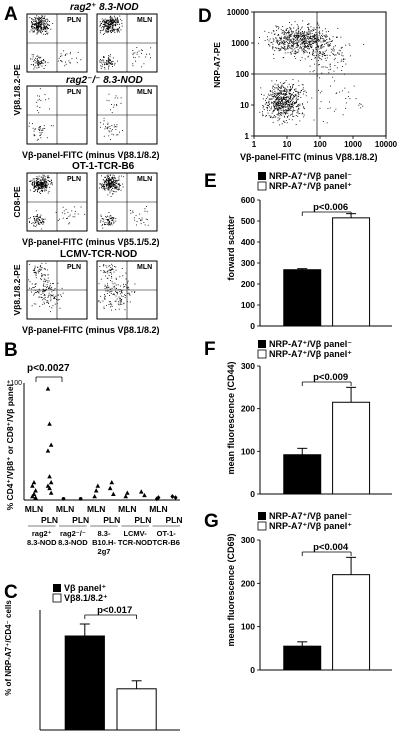  Describe the element at coordinates (248, 263) in the screenshot. I see `y-tick-label: 300` at that location.